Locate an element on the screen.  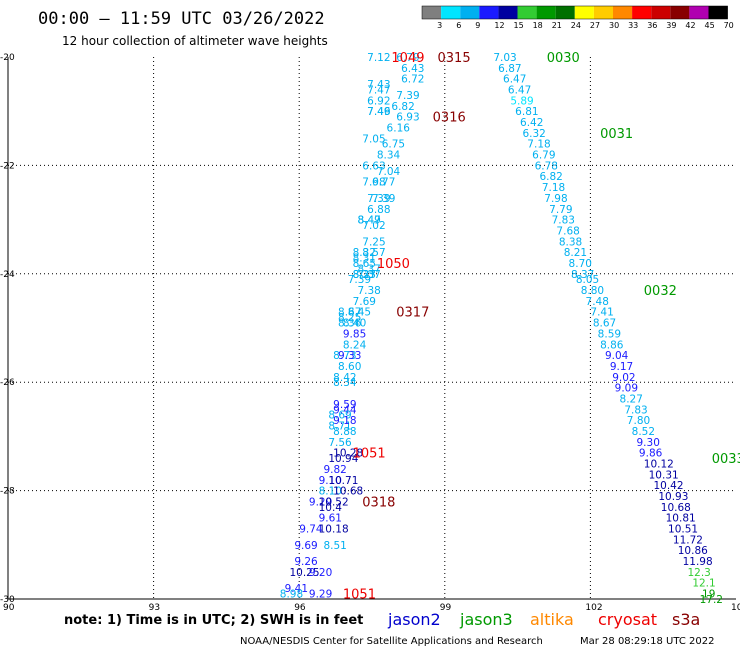
wave-height-label: 6.87 is located at coordinates (509, 69).